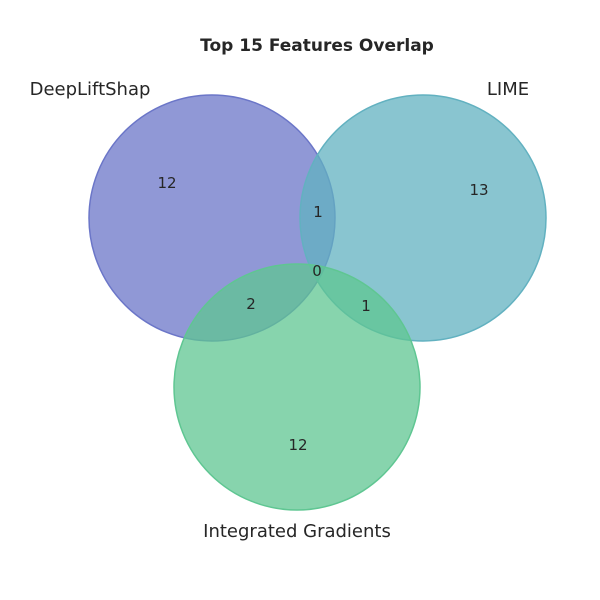  What do you see at coordinates (478, 190) in the screenshot?
I see `region-count-lime-only: 13` at bounding box center [478, 190].